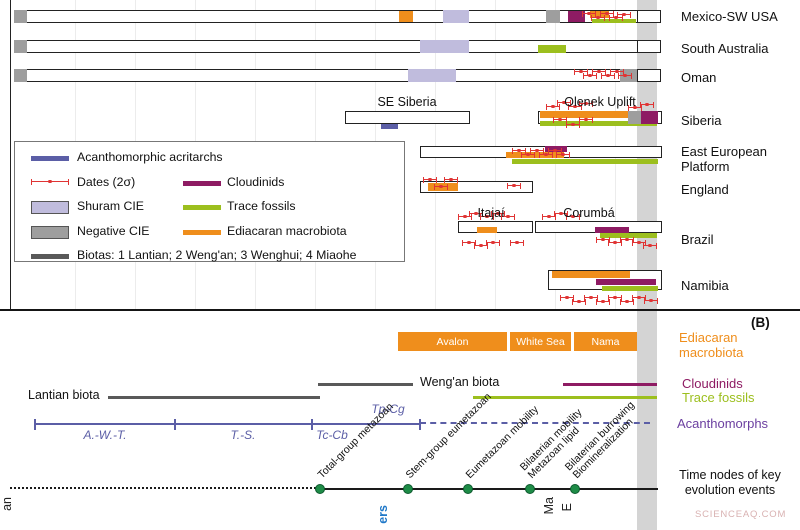  Describe the element at coordinates (489, 489) in the screenshot. I see `events-line` at that location.